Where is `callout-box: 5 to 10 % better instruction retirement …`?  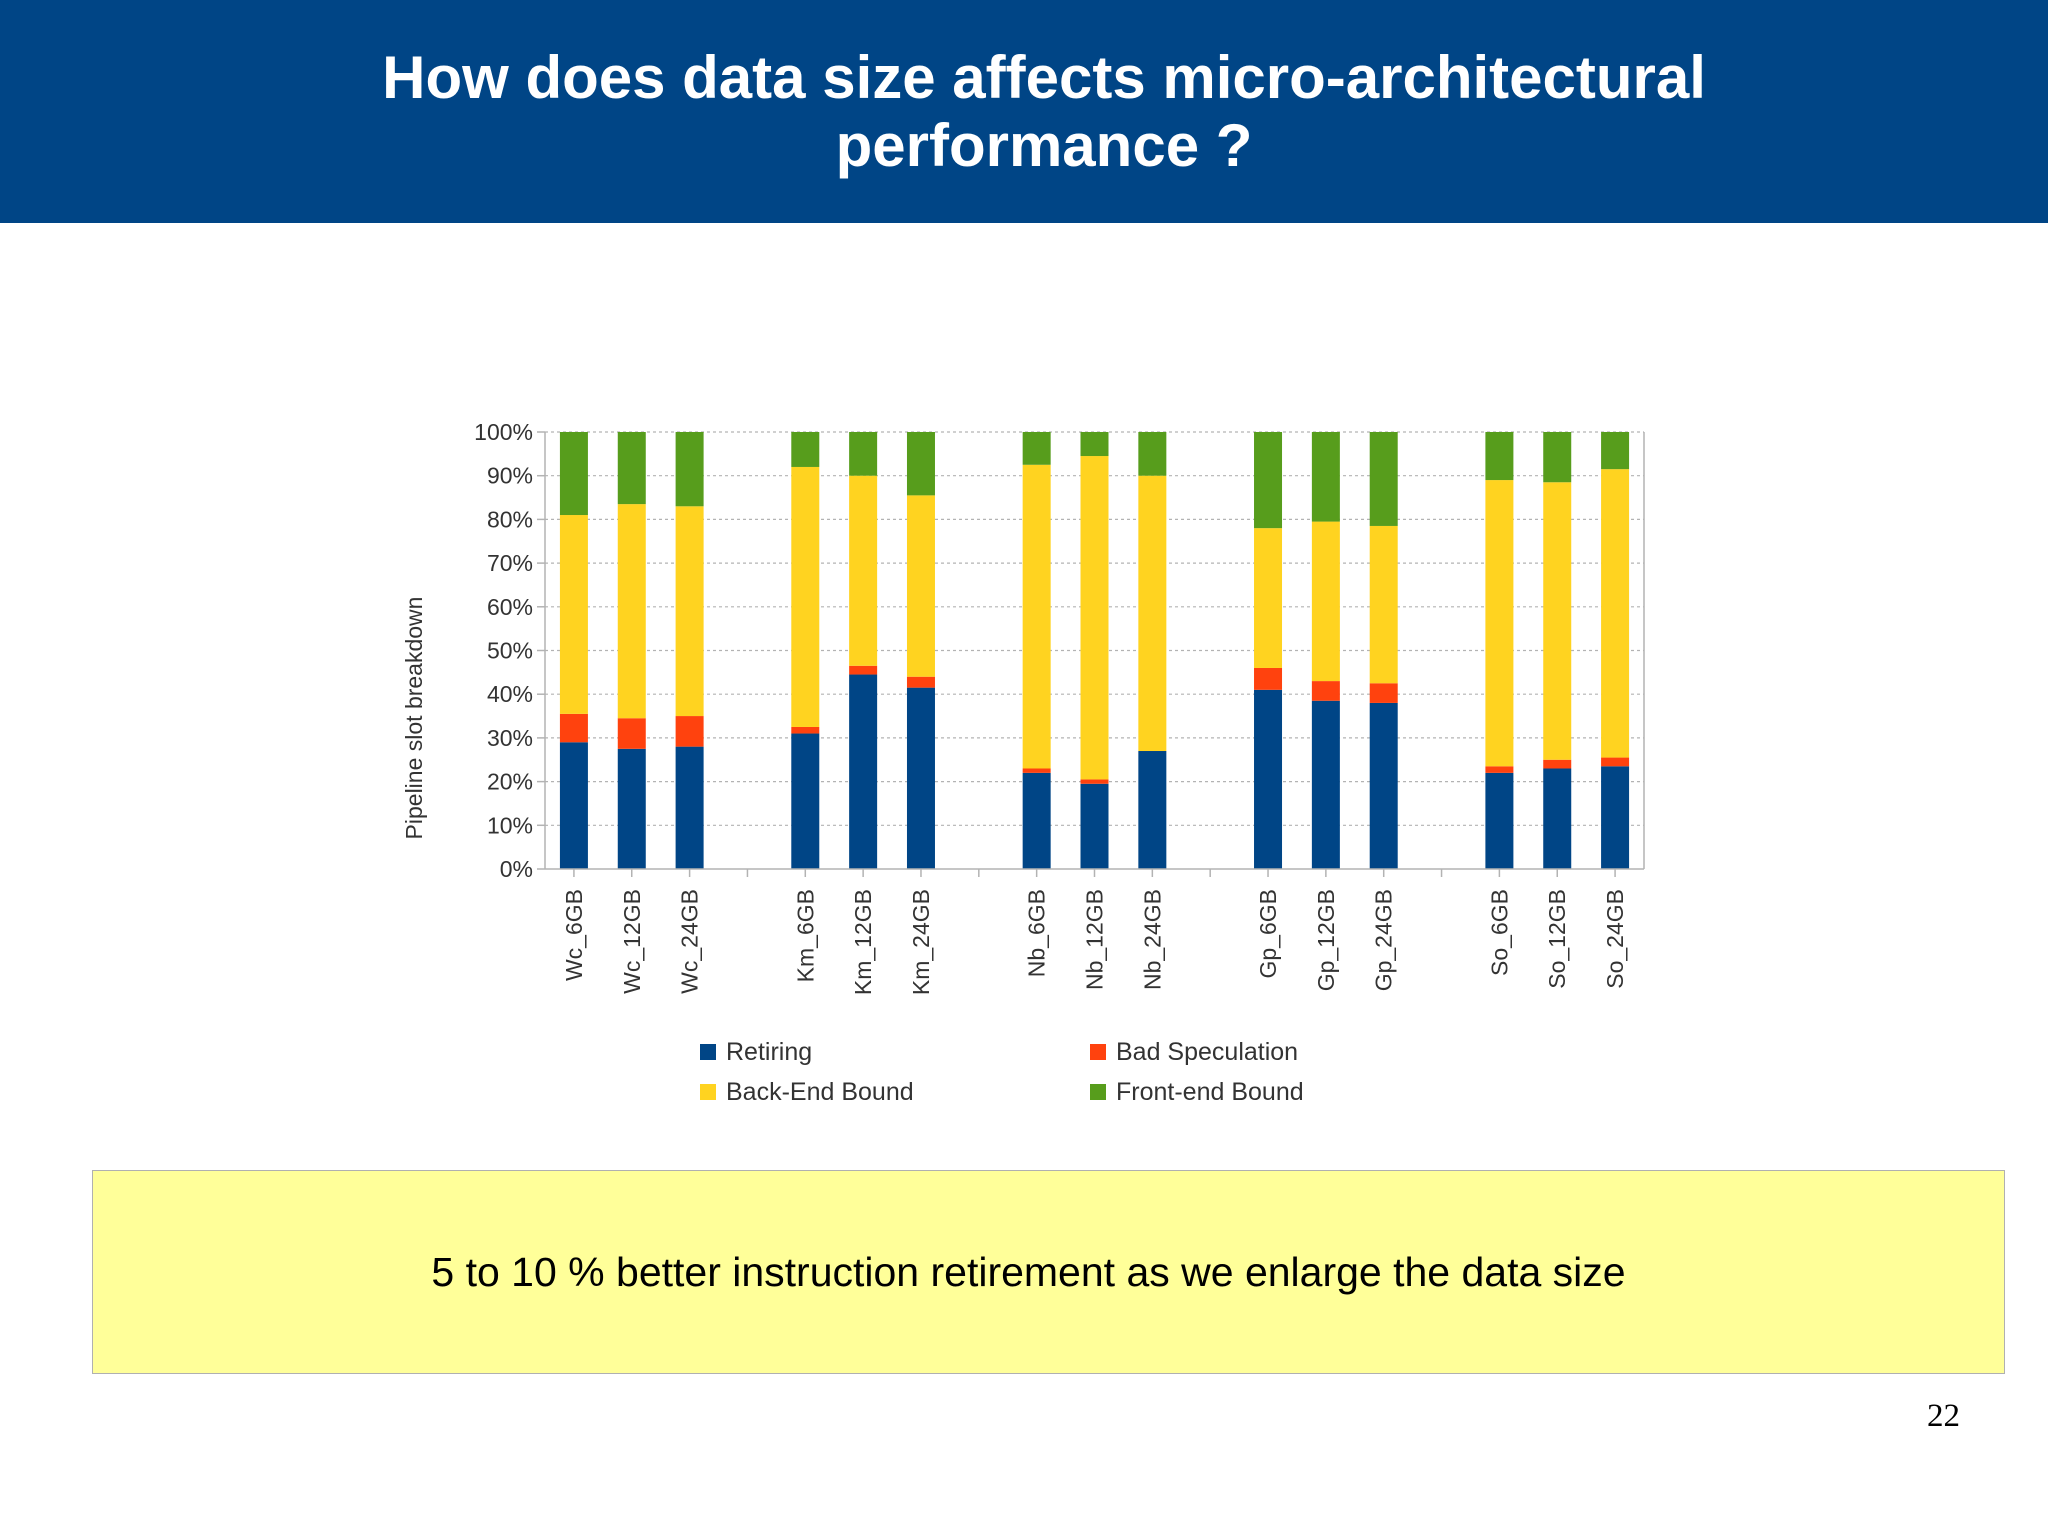 callout-box: 5 to 10 % better instruction retirement … is located at coordinates (1048, 1272).